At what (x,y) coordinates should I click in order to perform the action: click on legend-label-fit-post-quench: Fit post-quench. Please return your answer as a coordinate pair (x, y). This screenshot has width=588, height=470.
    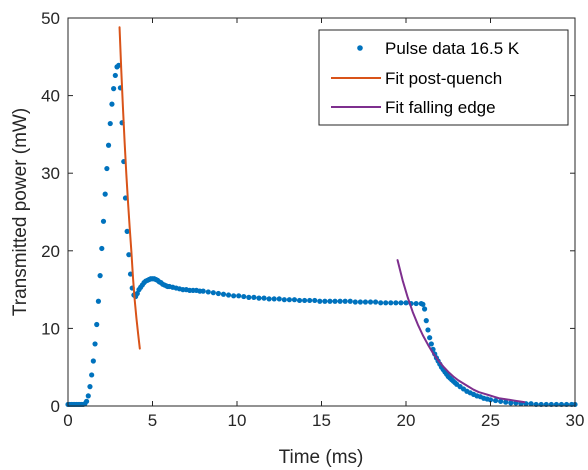
    Looking at the image, I should click on (443, 78).